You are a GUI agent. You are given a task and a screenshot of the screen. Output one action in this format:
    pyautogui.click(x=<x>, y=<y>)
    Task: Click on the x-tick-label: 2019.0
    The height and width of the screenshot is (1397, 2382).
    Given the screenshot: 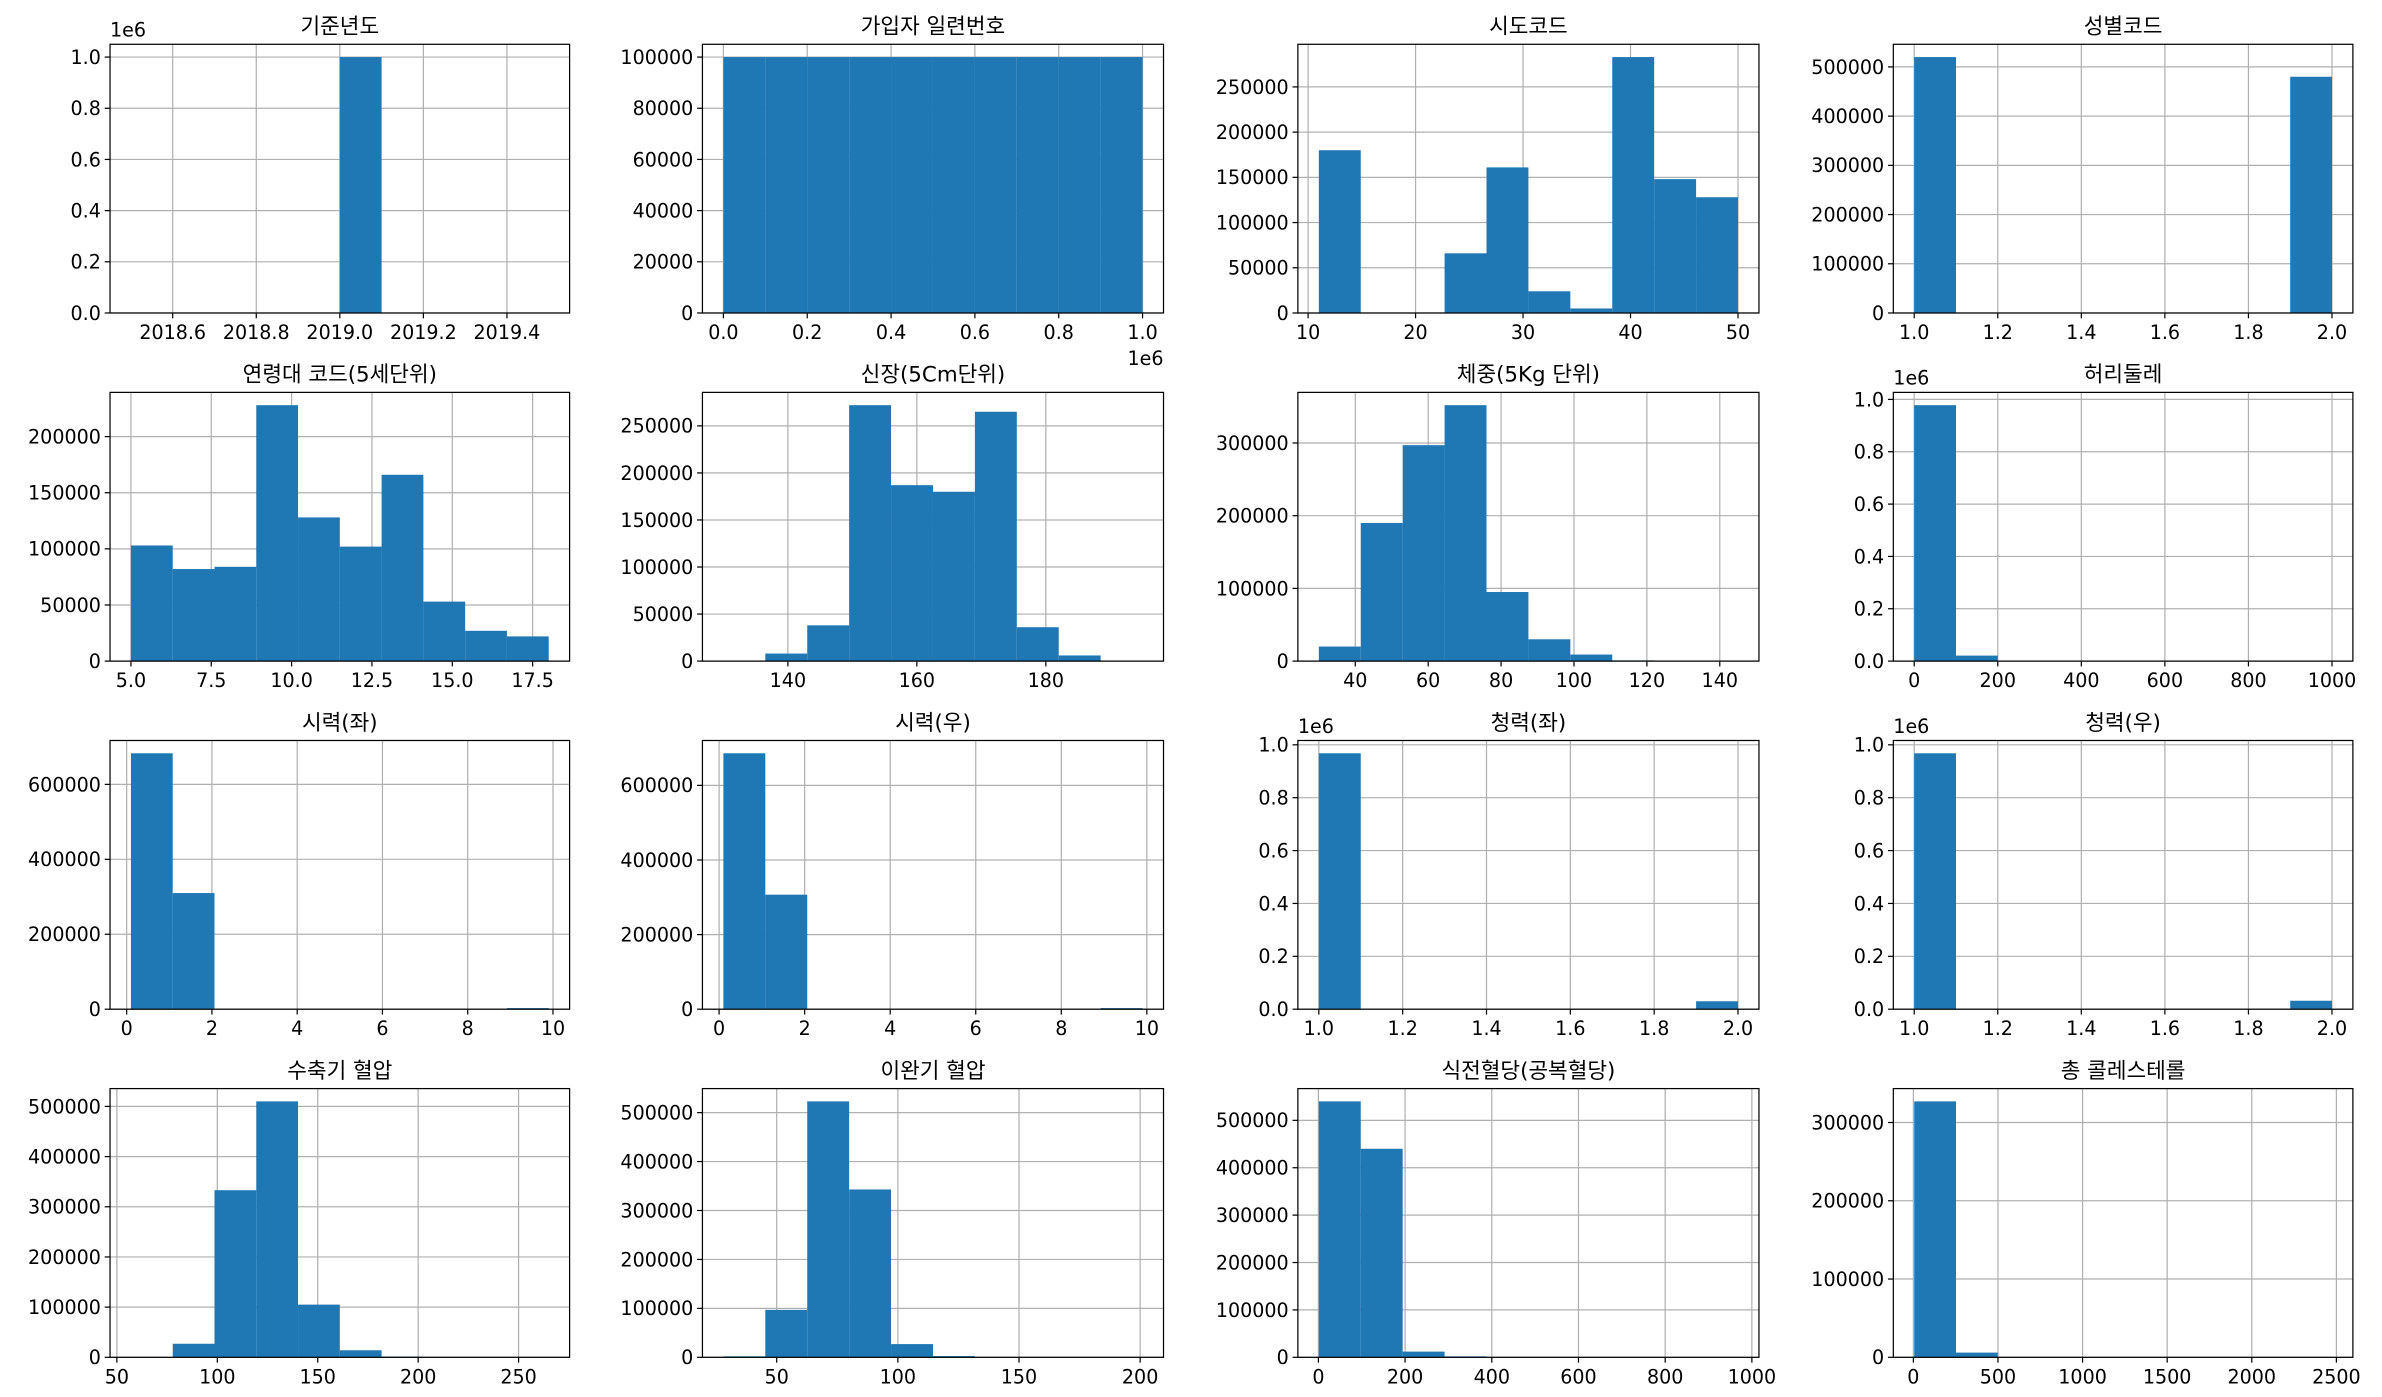 What is the action you would take?
    pyautogui.click(x=339, y=333)
    